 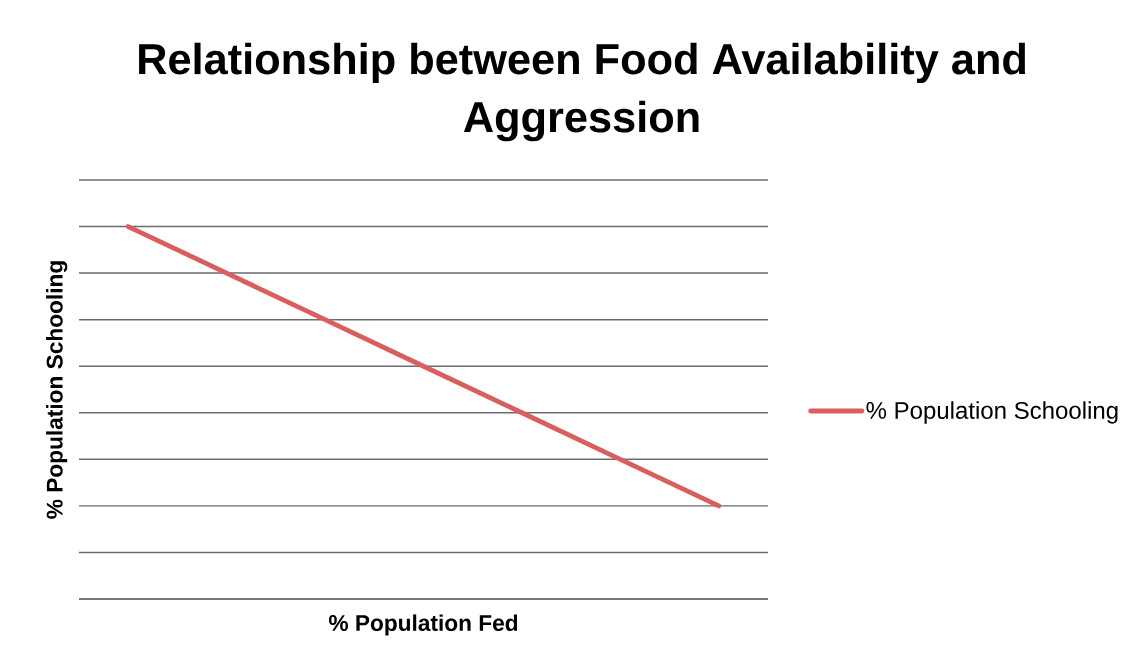 What do you see at coordinates (992, 412) in the screenshot?
I see `legend-label: % Population Schooling` at bounding box center [992, 412].